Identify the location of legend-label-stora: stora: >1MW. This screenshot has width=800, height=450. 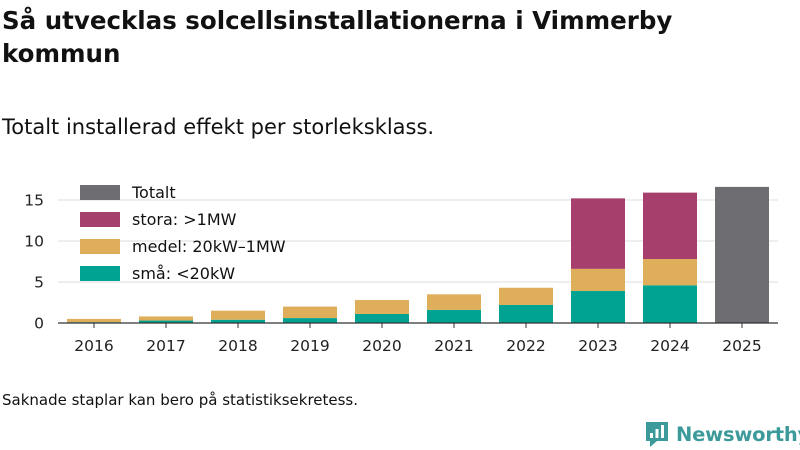
(184, 219).